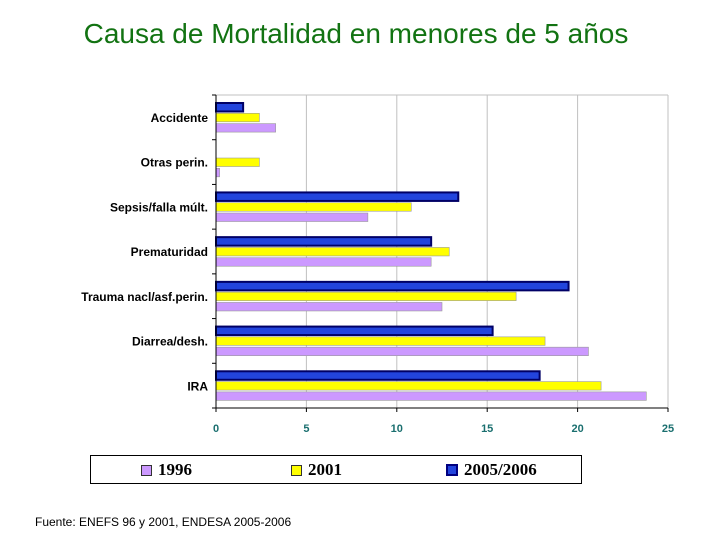 Image resolution: width=720 pixels, height=540 pixels. Describe the element at coordinates (329, 307) in the screenshot. I see `bar-trauma-nacl-asf-perin-1996` at that location.